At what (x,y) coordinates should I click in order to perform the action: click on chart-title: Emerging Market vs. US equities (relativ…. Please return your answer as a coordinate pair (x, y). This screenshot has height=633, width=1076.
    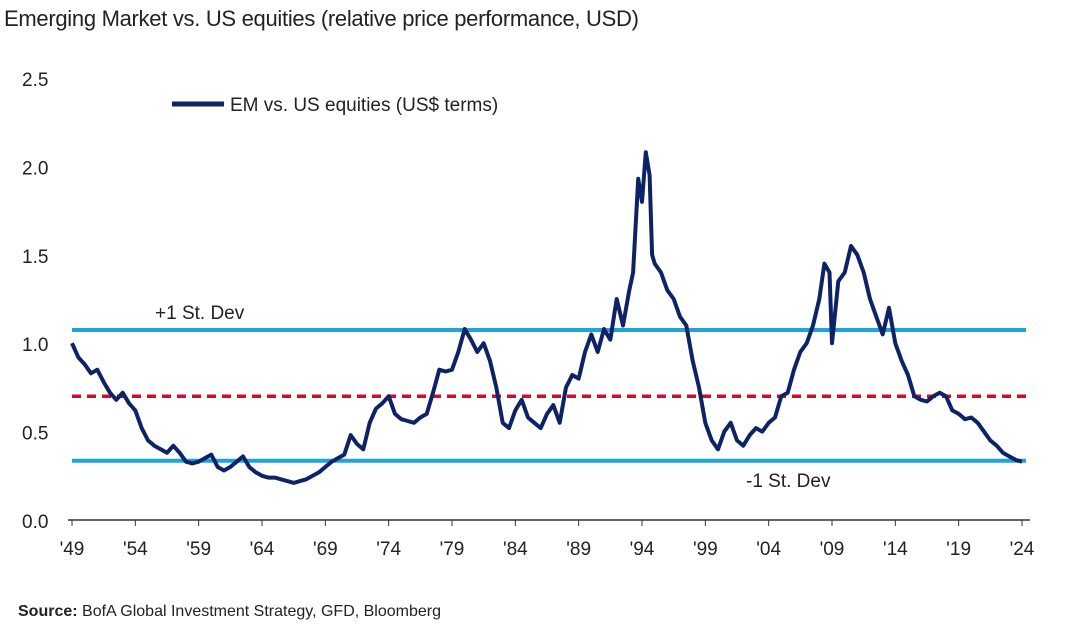
    Looking at the image, I should click on (321, 18).